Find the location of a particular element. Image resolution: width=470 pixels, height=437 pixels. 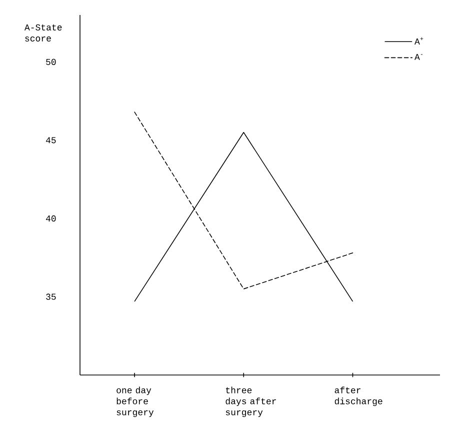

y-tick-label: 45 is located at coordinates (51, 140).